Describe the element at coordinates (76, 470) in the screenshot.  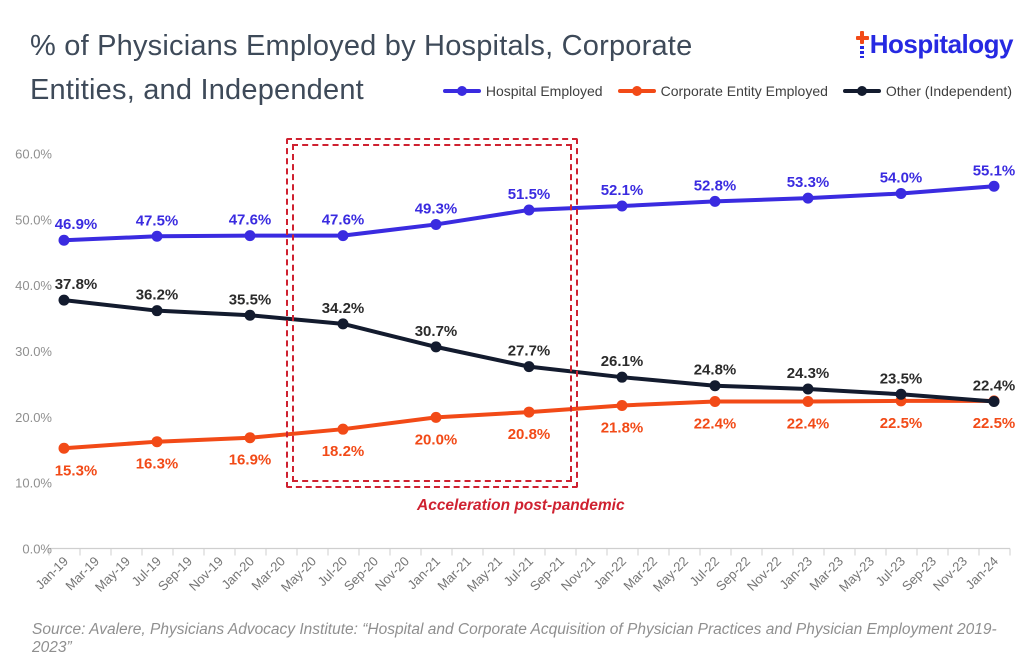
I see `data-label: 15.3%` at that location.